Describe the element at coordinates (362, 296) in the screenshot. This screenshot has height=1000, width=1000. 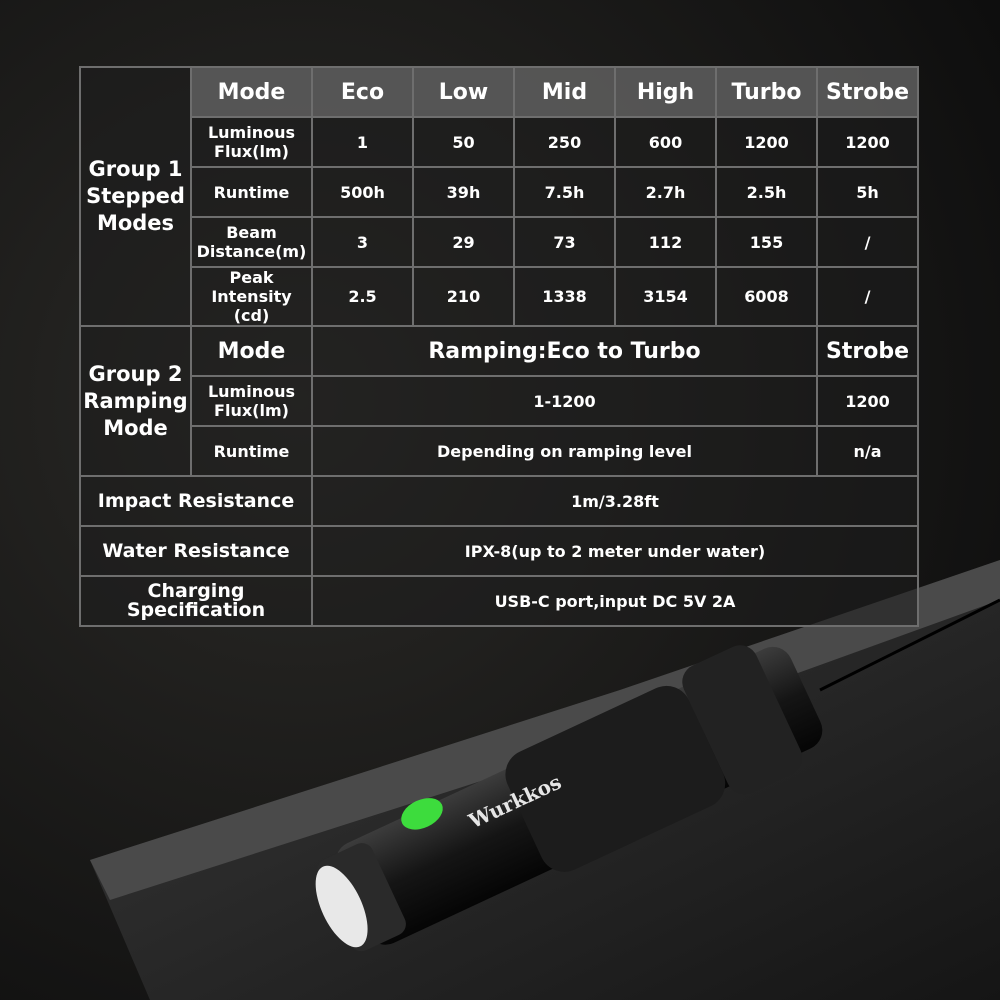
I see `cell: 2.5` at that location.